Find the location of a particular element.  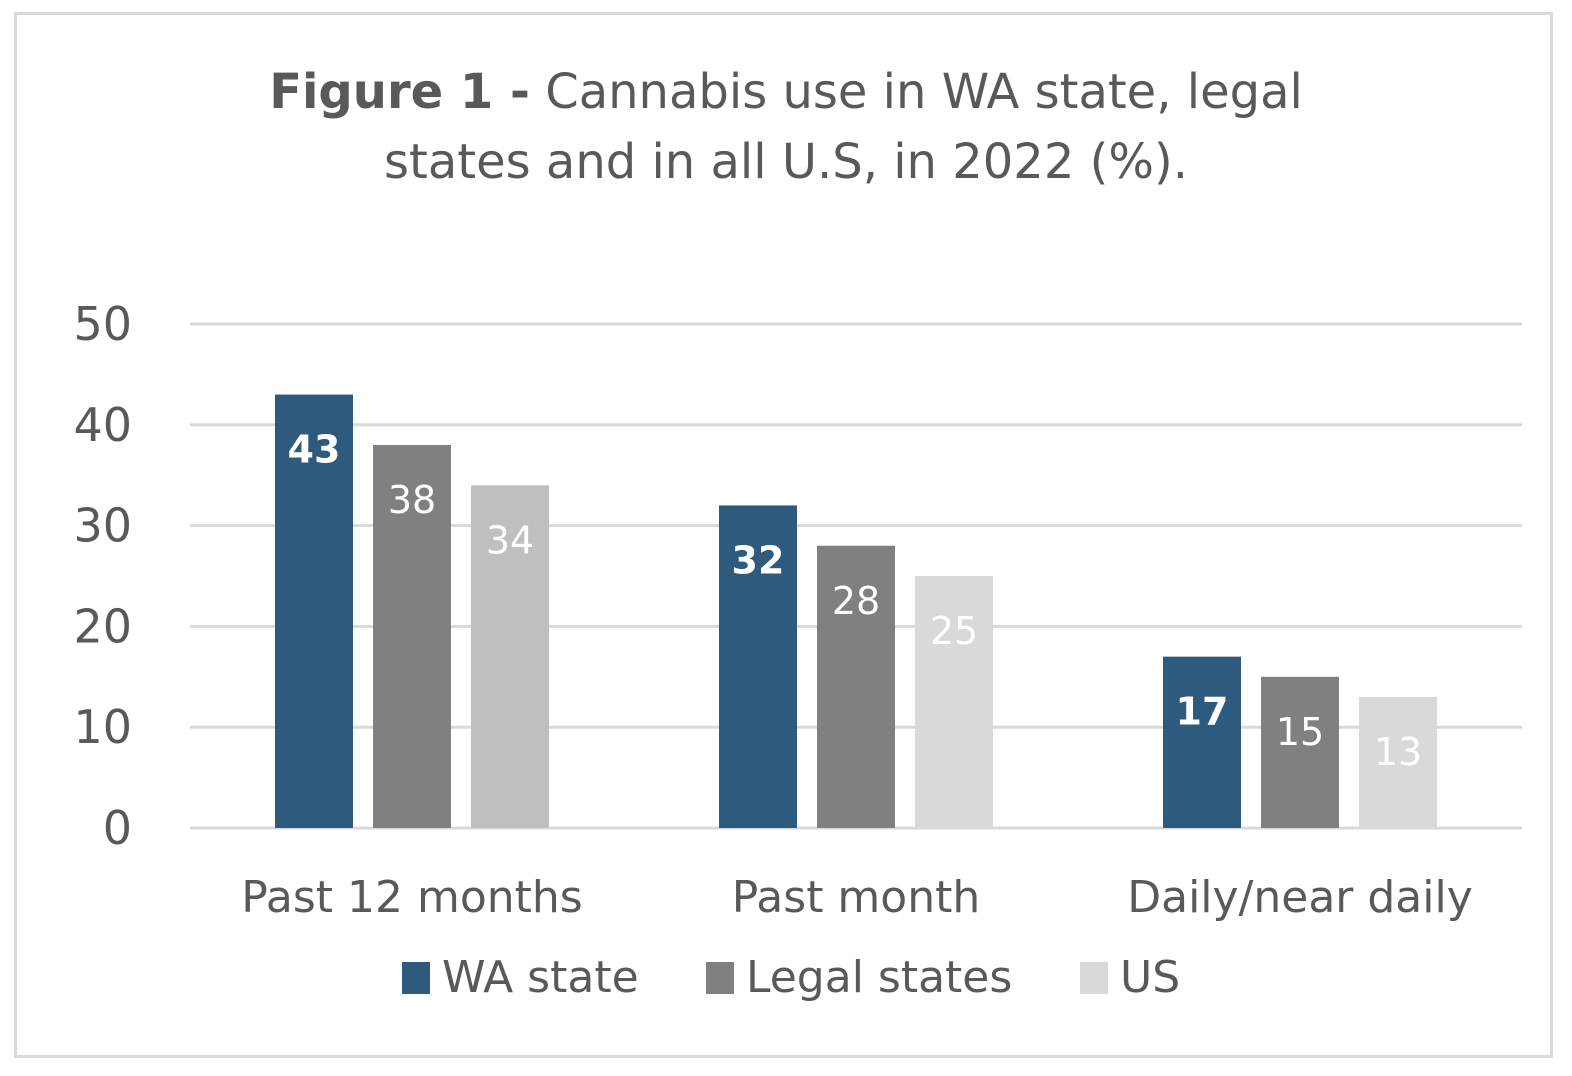

x-tick-label-past-12-months: Past 12 months is located at coordinates (411, 897).